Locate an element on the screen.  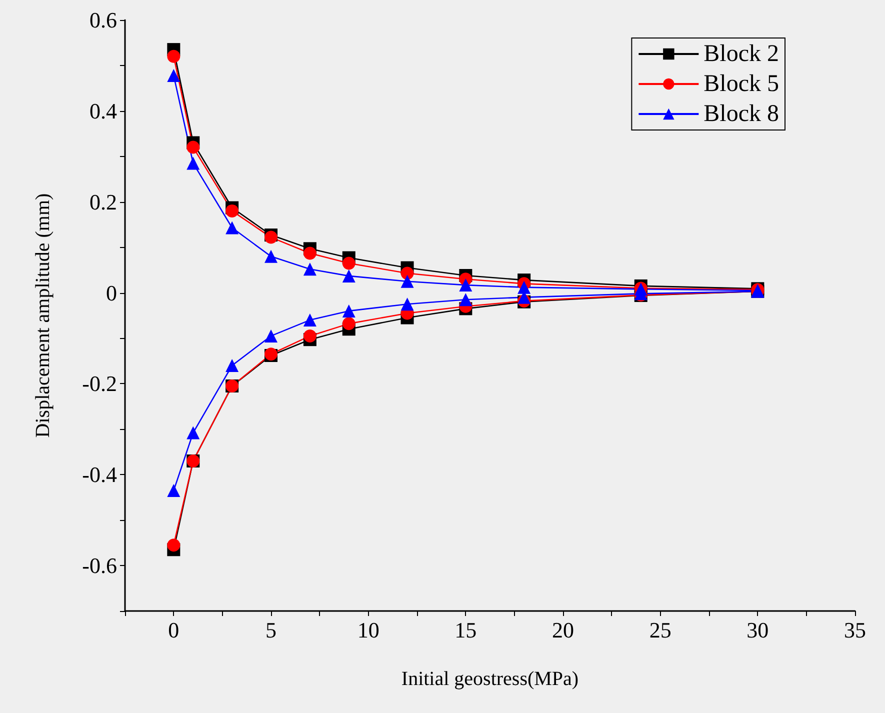
x-tick-label: 30 is located at coordinates (757, 630).